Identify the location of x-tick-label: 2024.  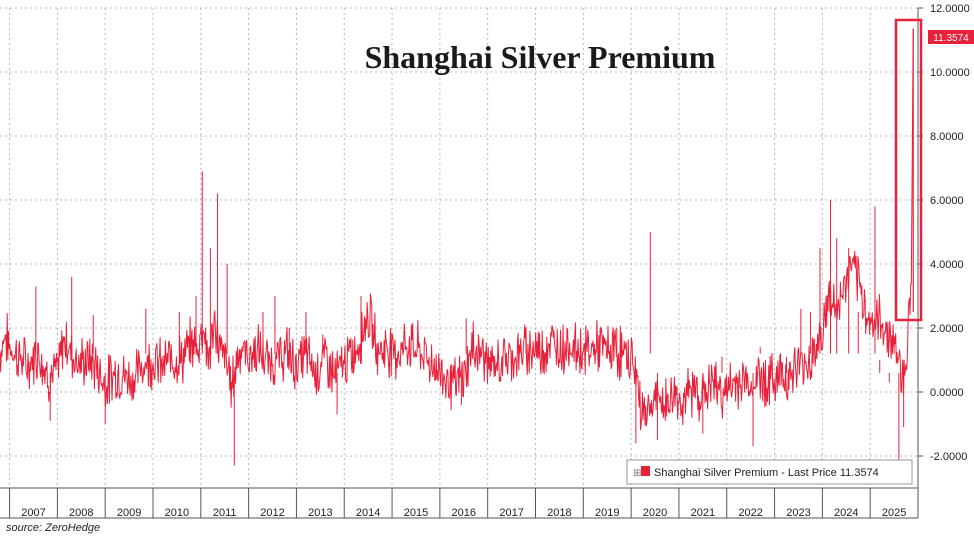
(846, 513).